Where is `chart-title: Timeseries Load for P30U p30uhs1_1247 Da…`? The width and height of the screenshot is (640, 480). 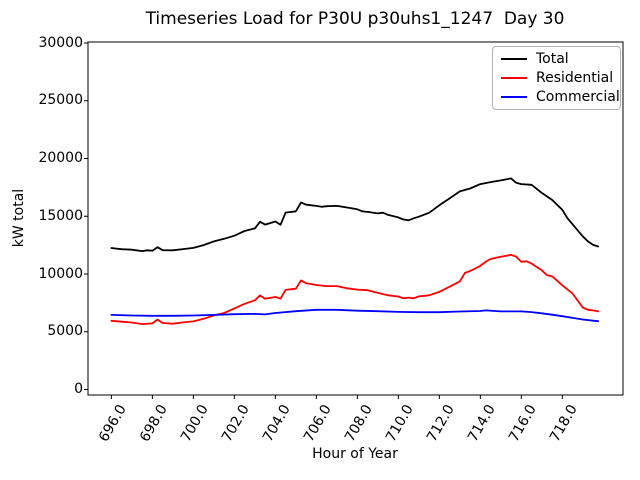 chart-title: Timeseries Load for P30U p30uhs1_1247 Da… is located at coordinates (355, 19).